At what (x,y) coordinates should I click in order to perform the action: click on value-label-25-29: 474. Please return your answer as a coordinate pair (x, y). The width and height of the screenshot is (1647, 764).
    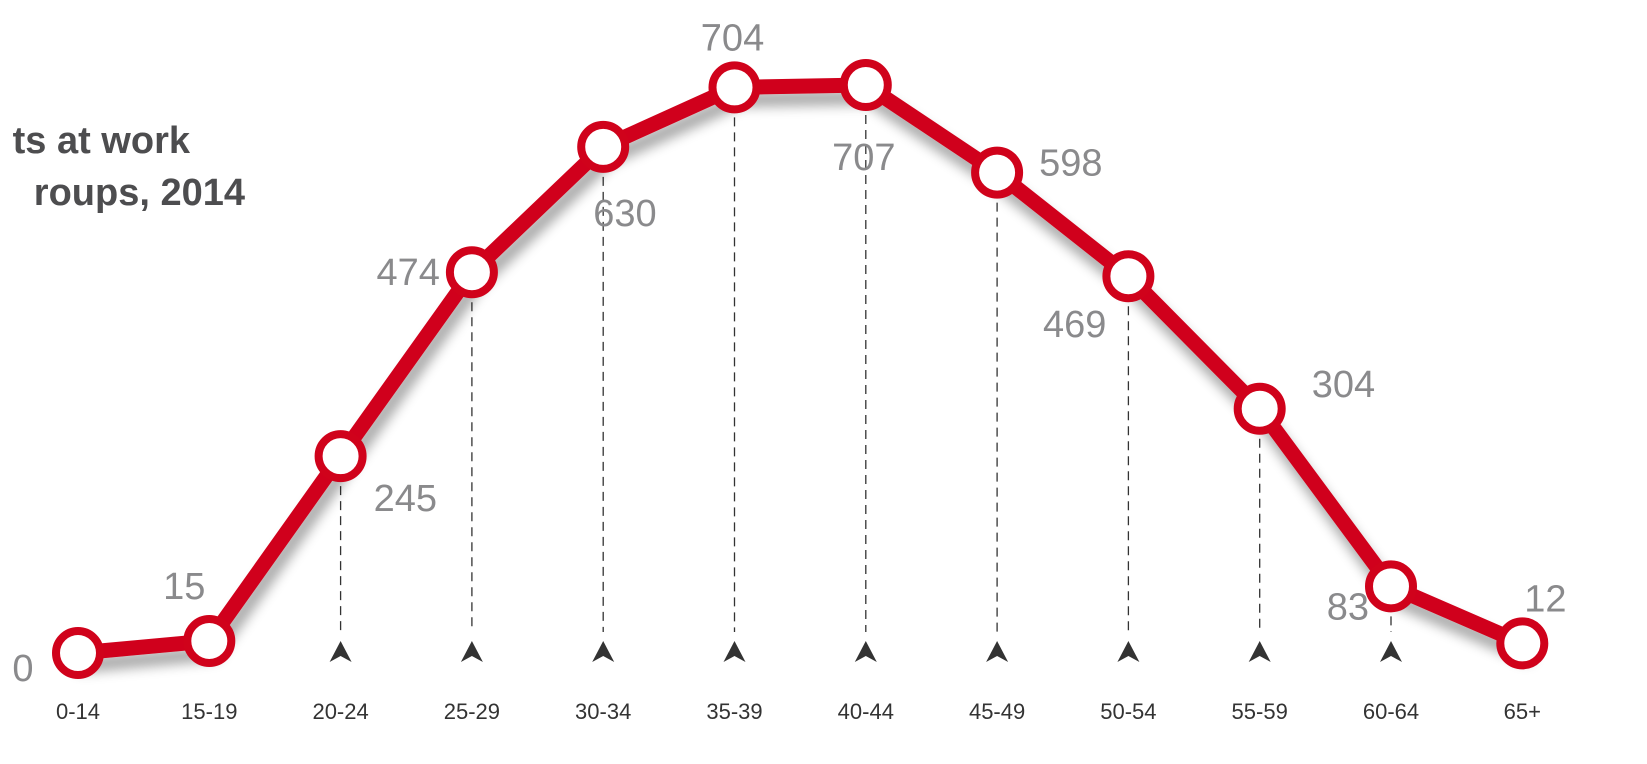
    Looking at the image, I should click on (407, 273).